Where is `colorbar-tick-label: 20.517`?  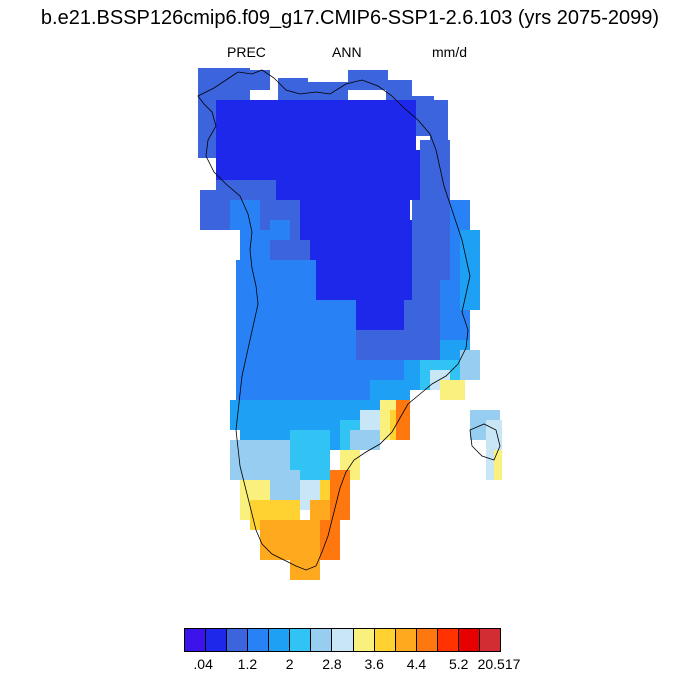
colorbar-tick-label: 20.517 is located at coordinates (499, 664).